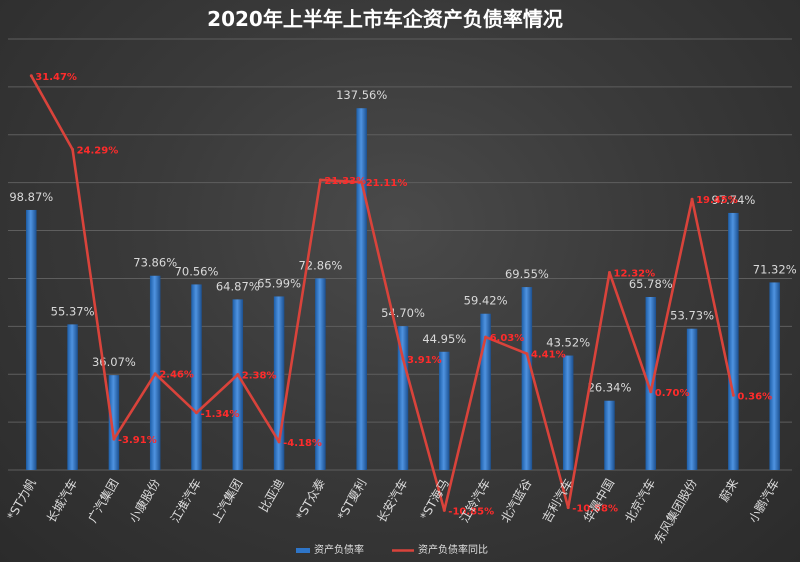 The image size is (800, 562). Describe the element at coordinates (598, 500) in the screenshot. I see `category-label: 华晨中国` at that location.